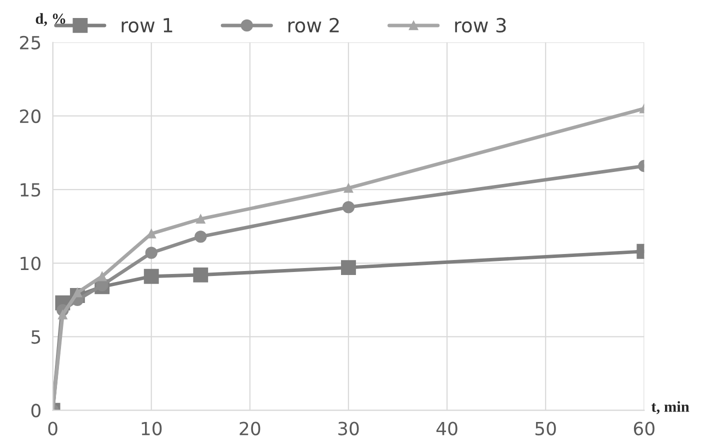  What do you see at coordinates (30, 43) in the screenshot?
I see `y-tick-label: 25` at bounding box center [30, 43].